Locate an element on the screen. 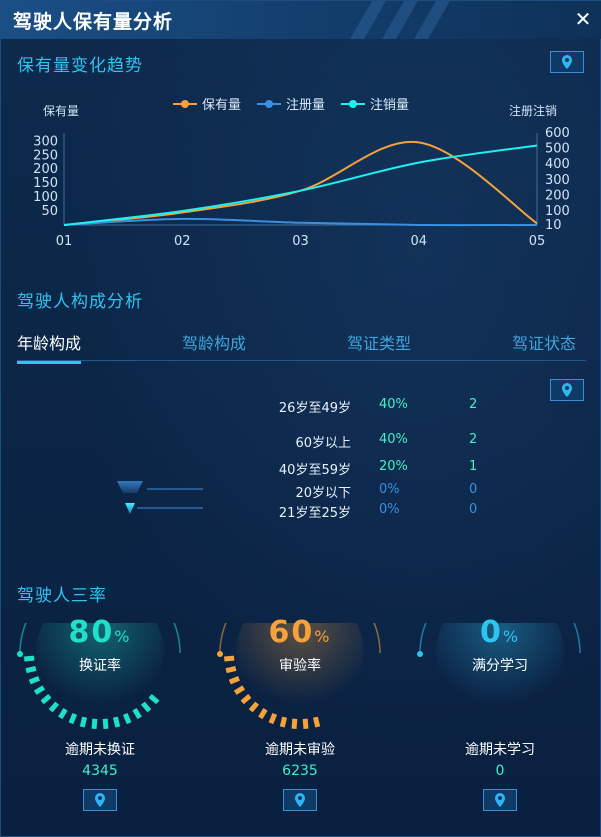  y-right-tick-label: 300 is located at coordinates (557, 180).